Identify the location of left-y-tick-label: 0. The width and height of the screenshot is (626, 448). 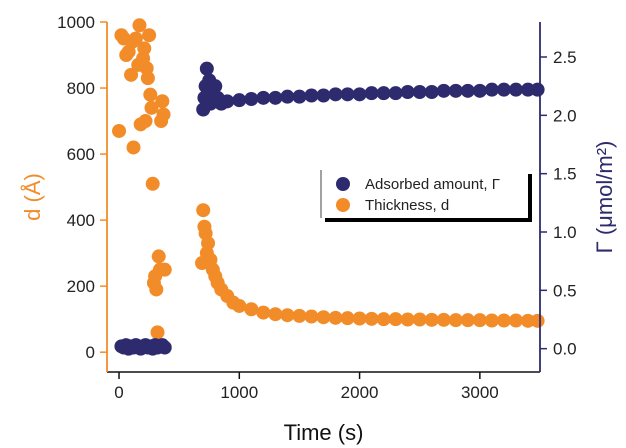
(90, 352).